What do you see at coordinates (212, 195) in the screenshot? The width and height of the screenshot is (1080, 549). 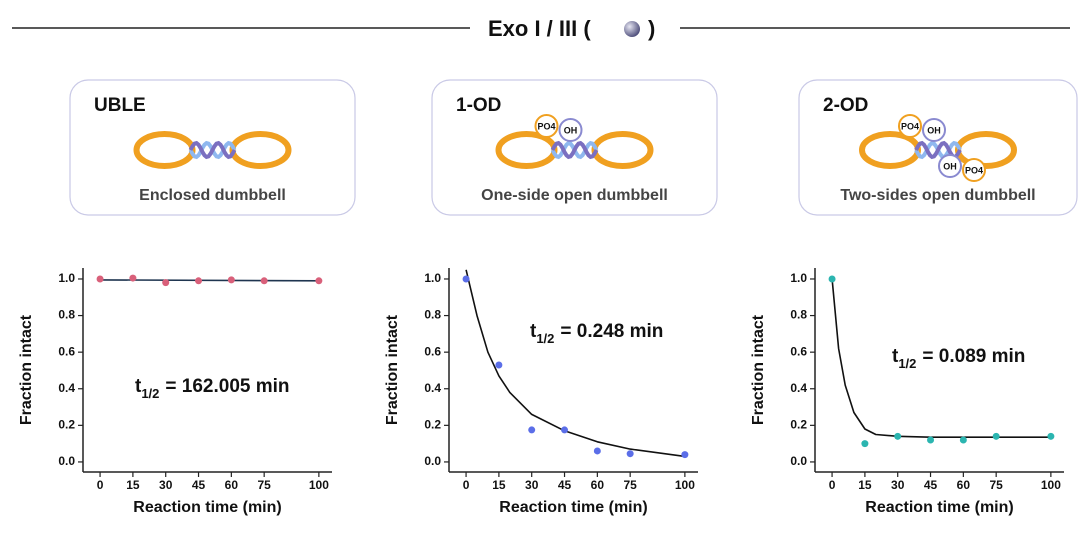 I see `panel-caption: Enclosed dumbbell` at bounding box center [212, 195].